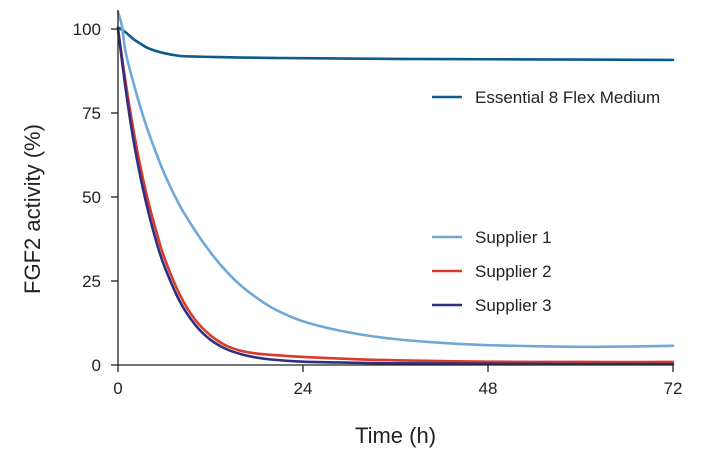 Image resolution: width=710 pixels, height=452 pixels. What do you see at coordinates (513, 271) in the screenshot?
I see `legend-label-supplier-2: Supplier 2` at bounding box center [513, 271].